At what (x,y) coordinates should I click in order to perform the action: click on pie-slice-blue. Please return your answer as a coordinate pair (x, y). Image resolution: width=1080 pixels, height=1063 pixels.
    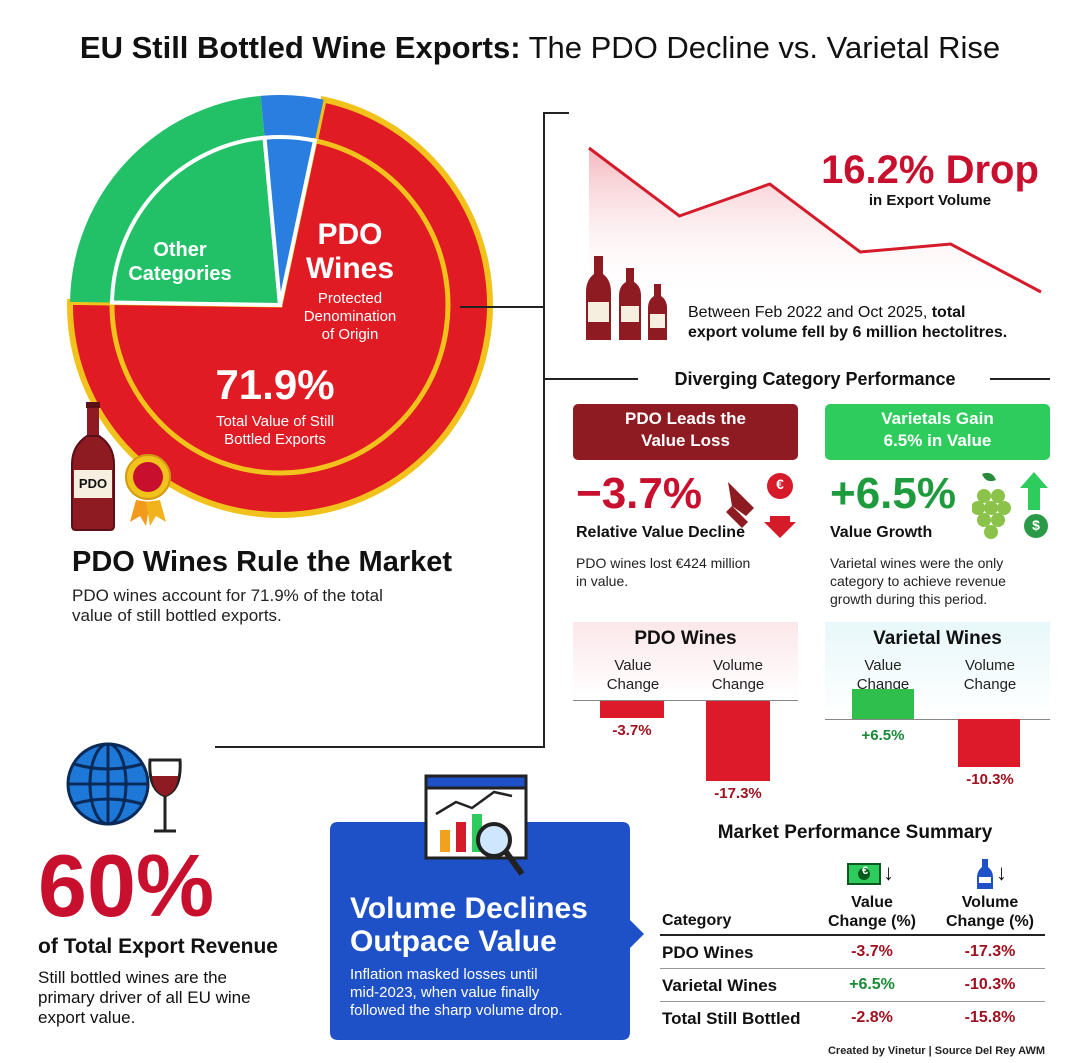
    Looking at the image, I should click on (290, 220).